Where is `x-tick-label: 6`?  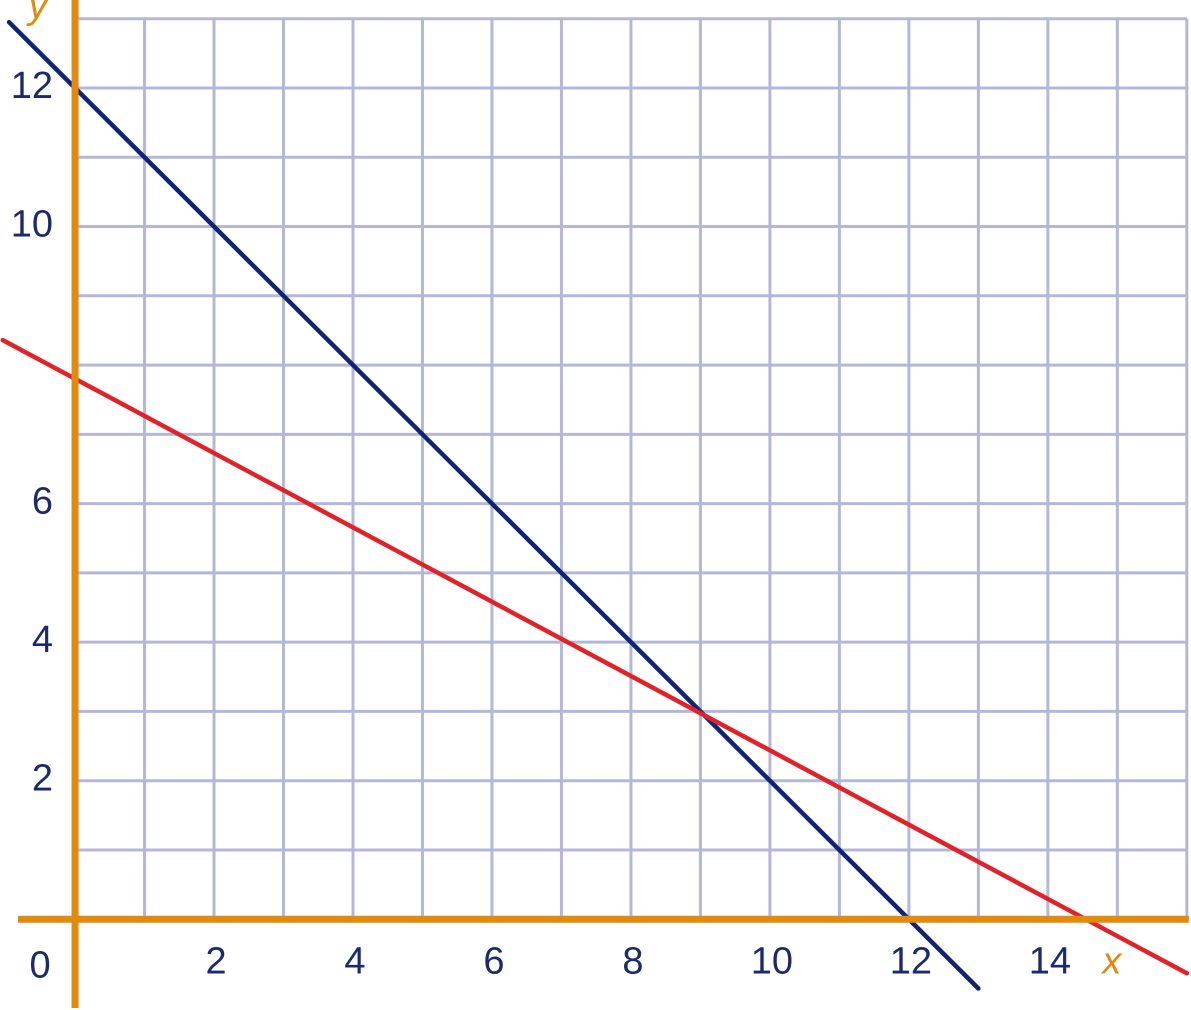
x-tick-label: 6 is located at coordinates (493, 961).